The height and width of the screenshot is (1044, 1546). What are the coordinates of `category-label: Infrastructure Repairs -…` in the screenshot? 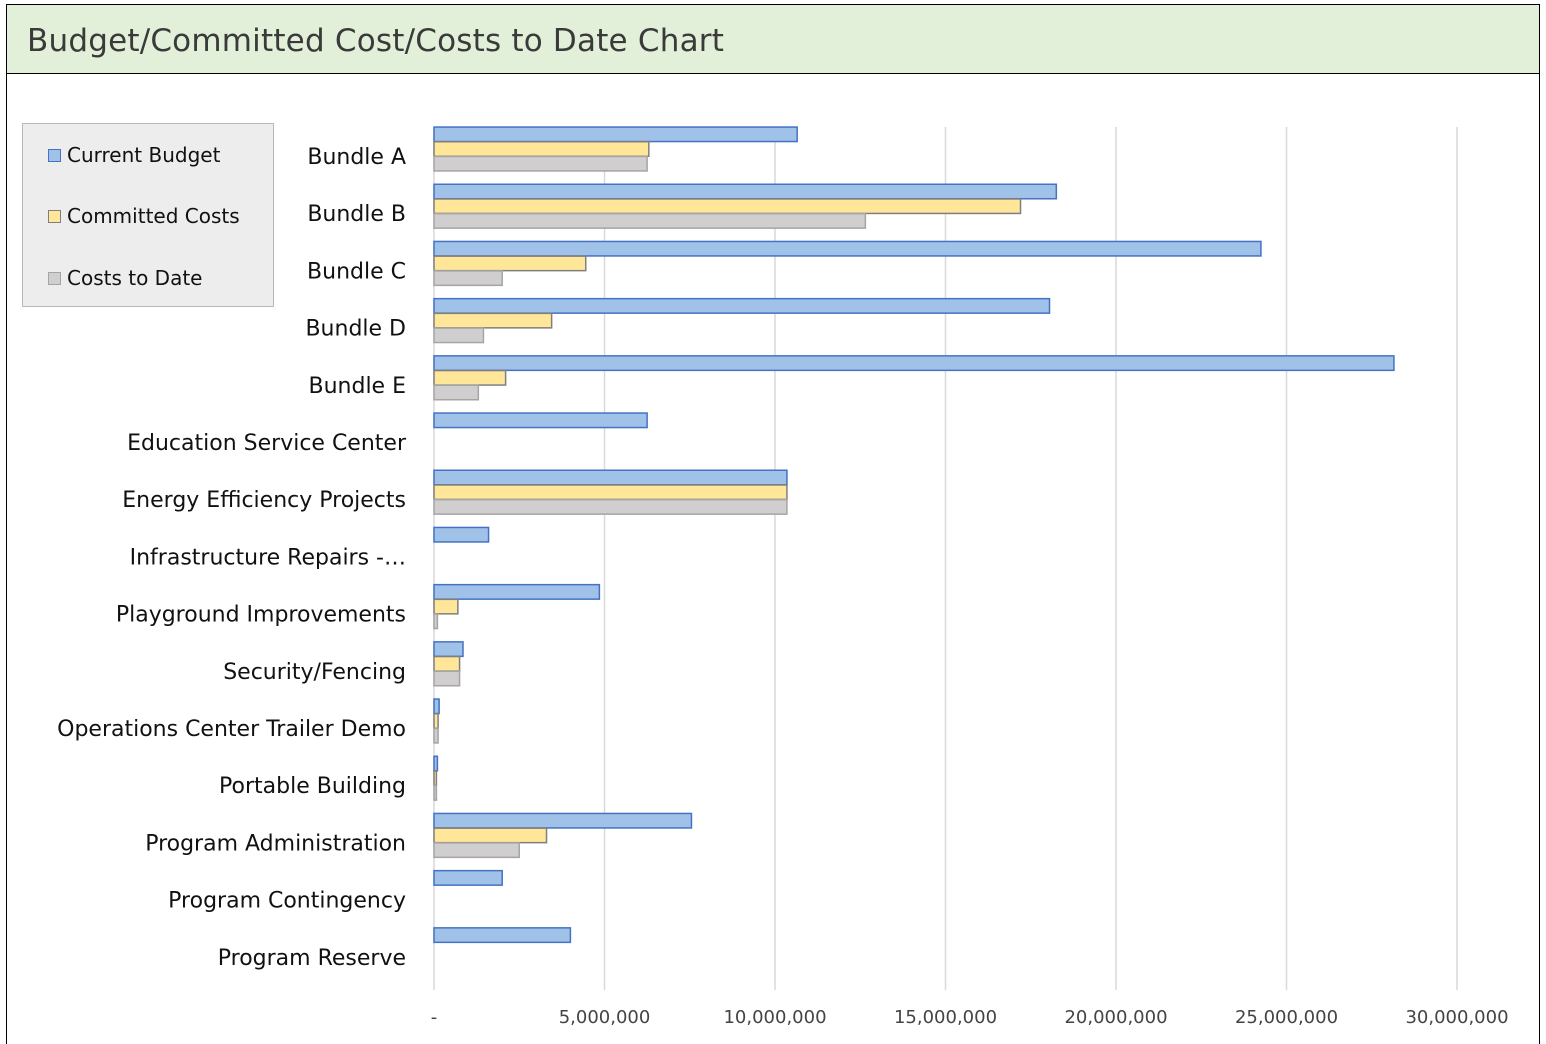 It's located at (268, 557).